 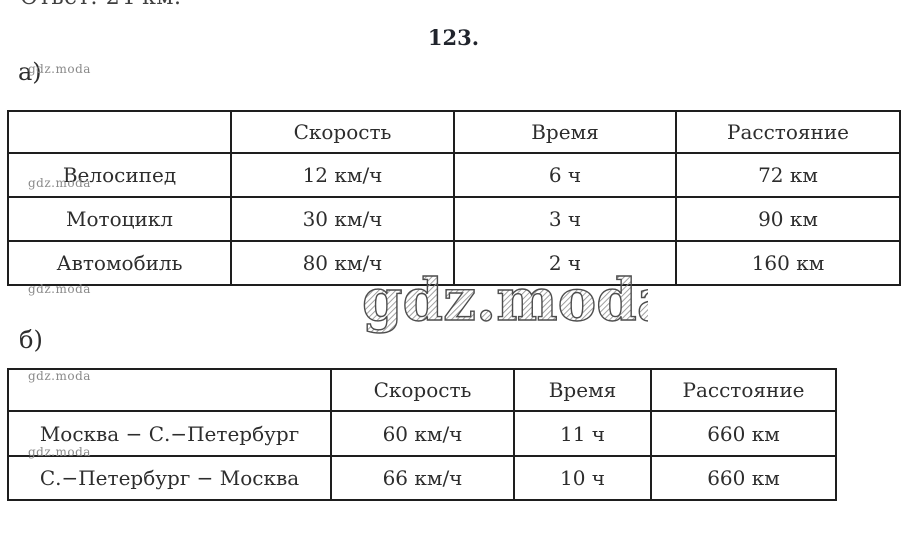 What do you see at coordinates (119, 175) in the screenshot?
I see `table-a-cell: Велосипед` at bounding box center [119, 175].